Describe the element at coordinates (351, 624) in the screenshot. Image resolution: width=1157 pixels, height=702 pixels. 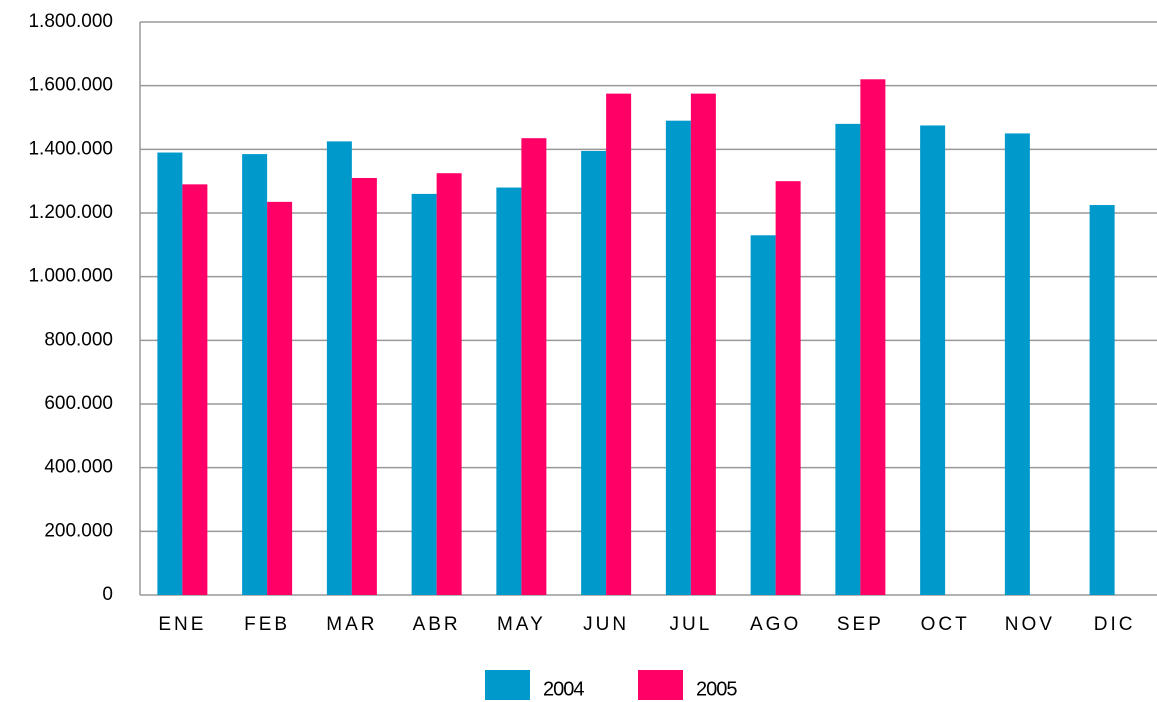
I see `x-tick-label: MAR` at that location.